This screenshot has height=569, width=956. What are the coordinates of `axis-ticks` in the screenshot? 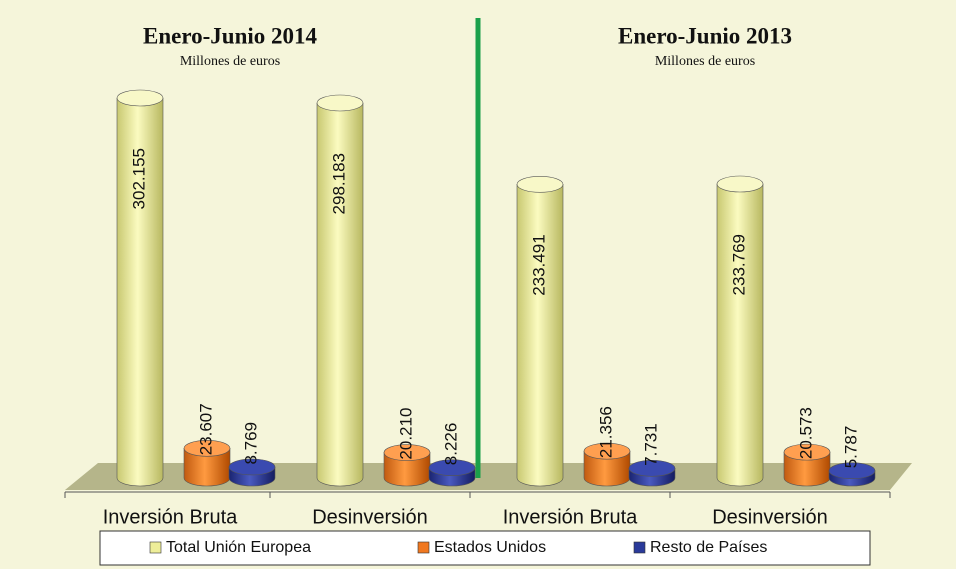 It's located at (477, 495).